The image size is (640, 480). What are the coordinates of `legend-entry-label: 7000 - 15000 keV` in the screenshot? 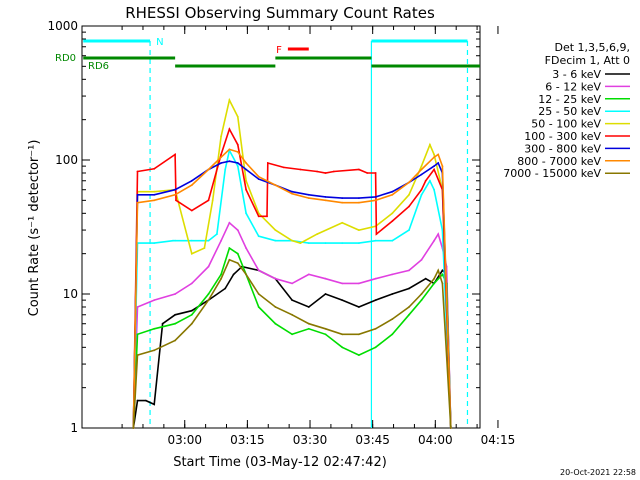 It's located at (552, 173).